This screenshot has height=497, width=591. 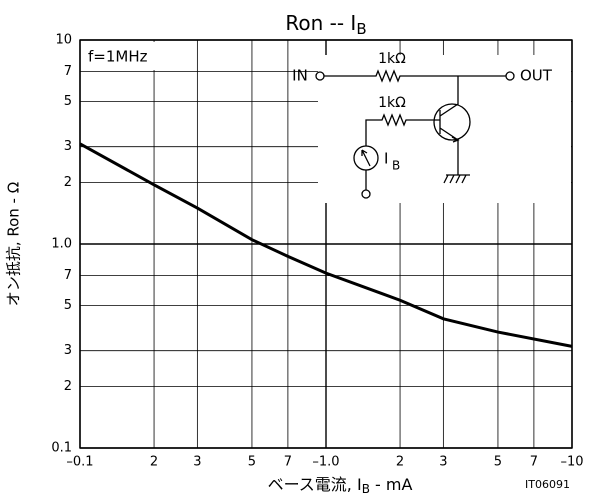 I want to click on chart-title: Ron -- IB, so click(x=325, y=24).